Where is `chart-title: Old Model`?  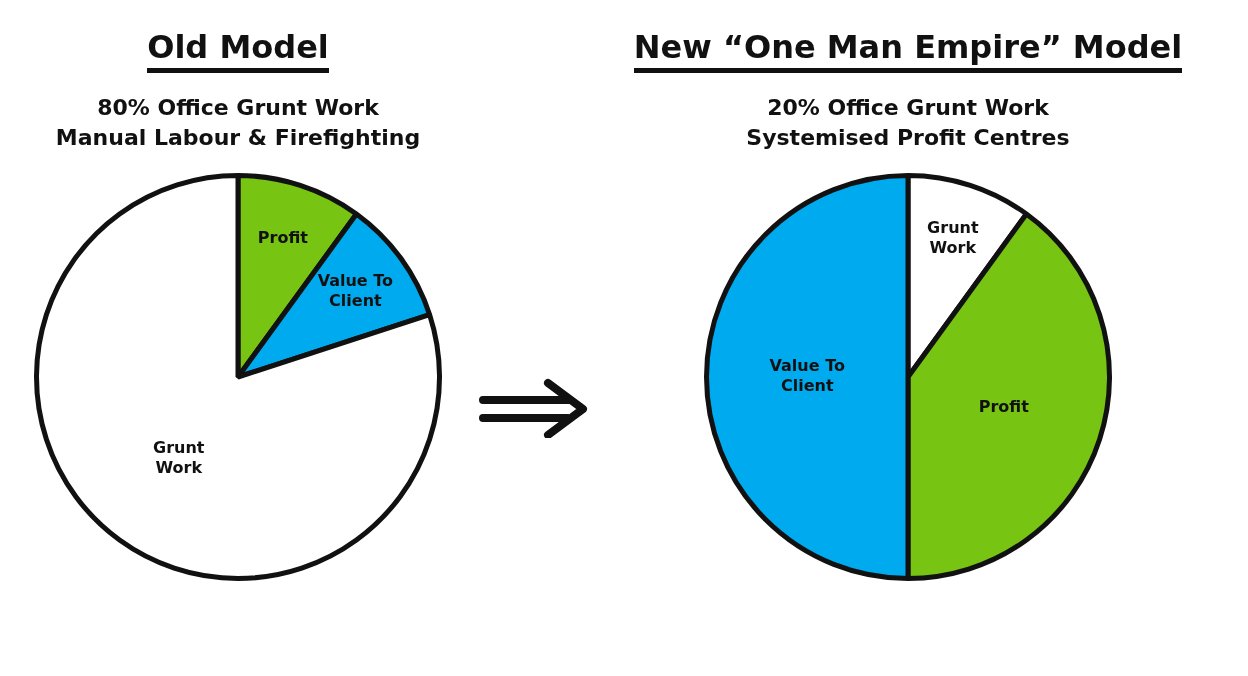
chart-title: Old Model is located at coordinates (238, 50).